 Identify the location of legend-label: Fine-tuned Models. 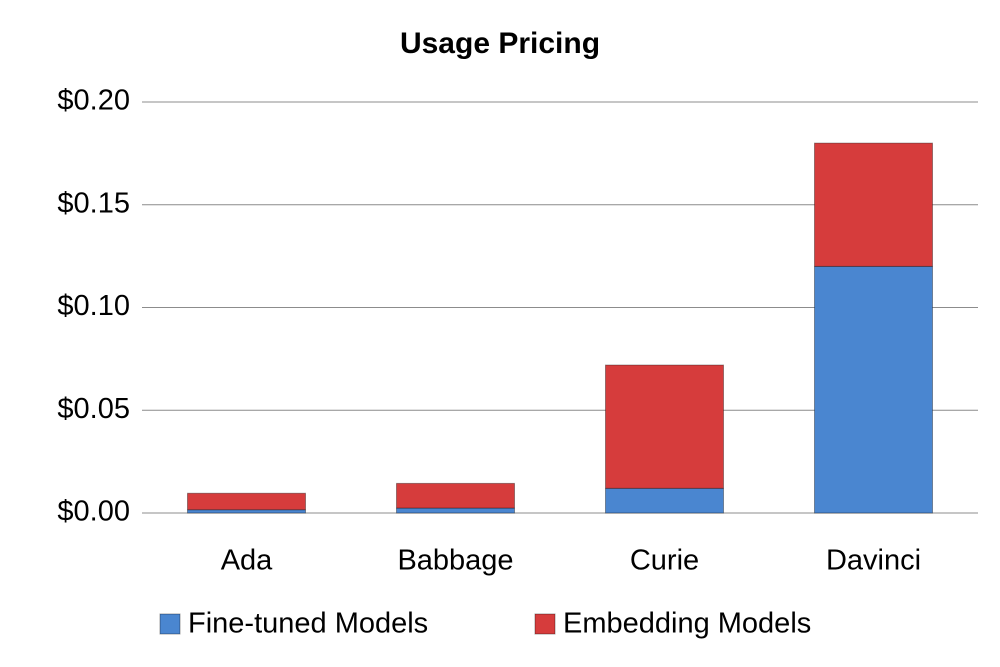
(308, 624).